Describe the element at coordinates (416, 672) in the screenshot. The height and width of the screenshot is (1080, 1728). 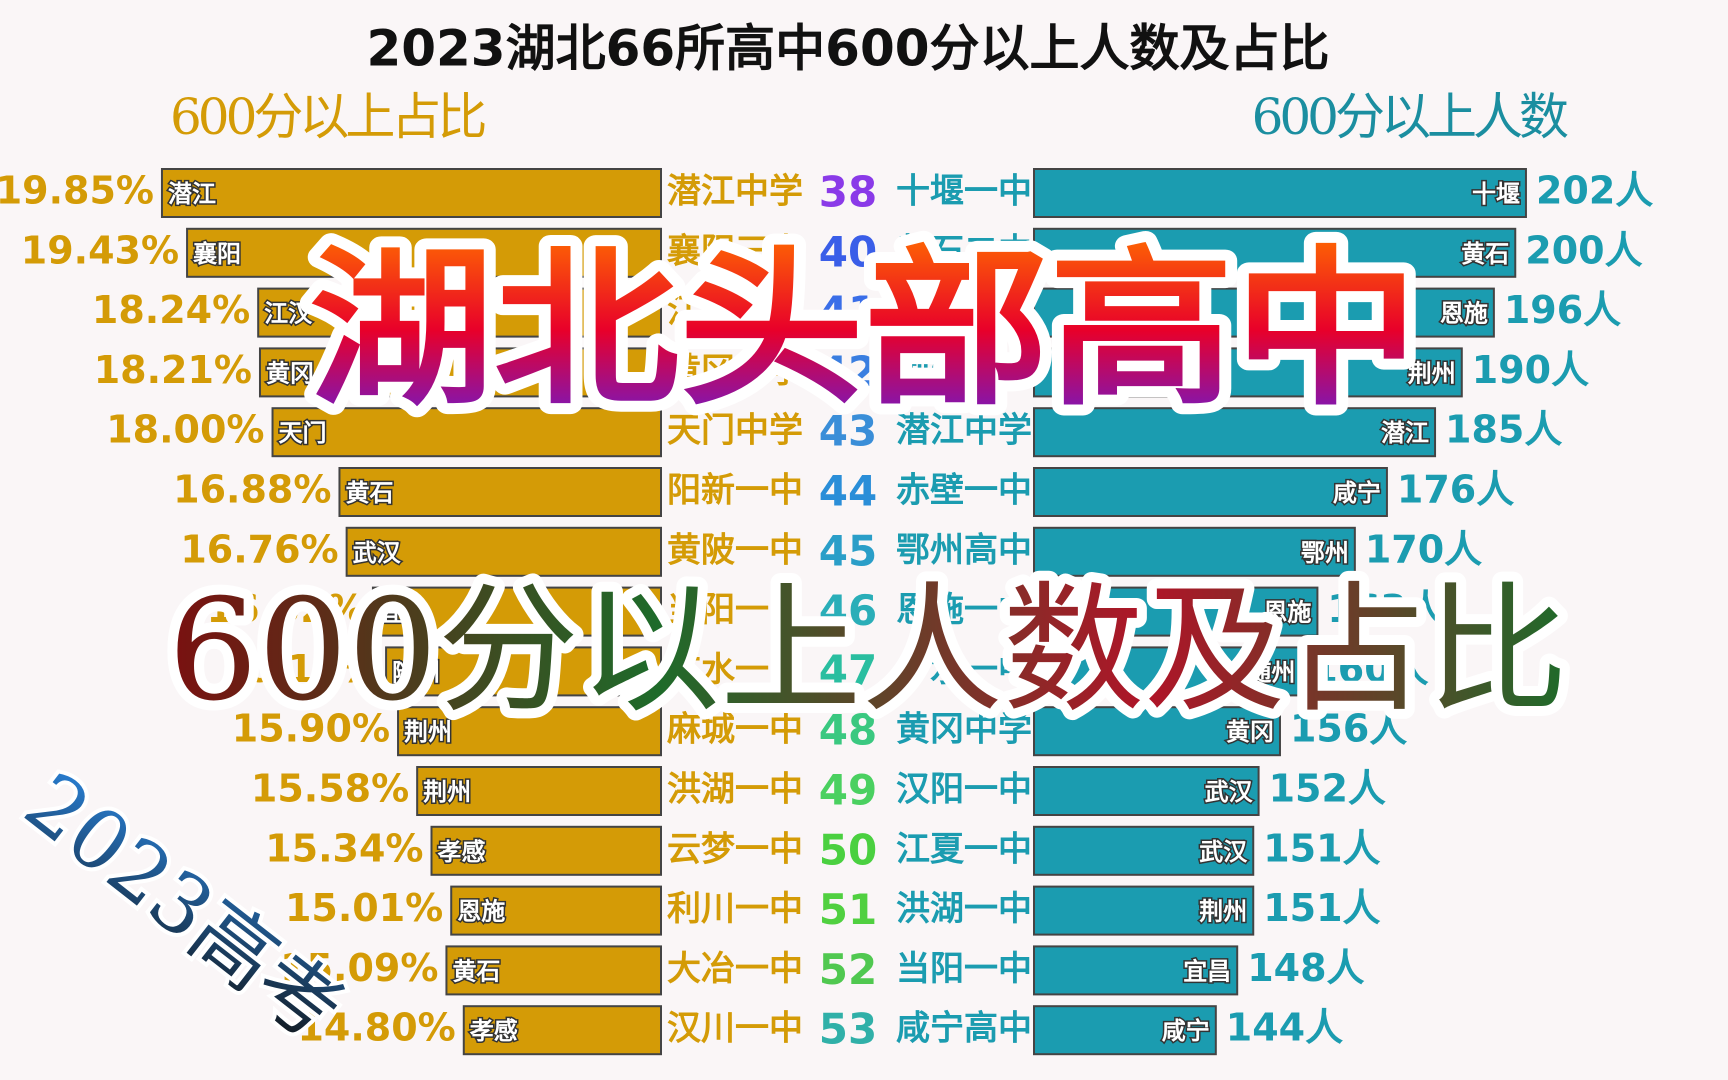
I see `bar-label: 随州` at that location.